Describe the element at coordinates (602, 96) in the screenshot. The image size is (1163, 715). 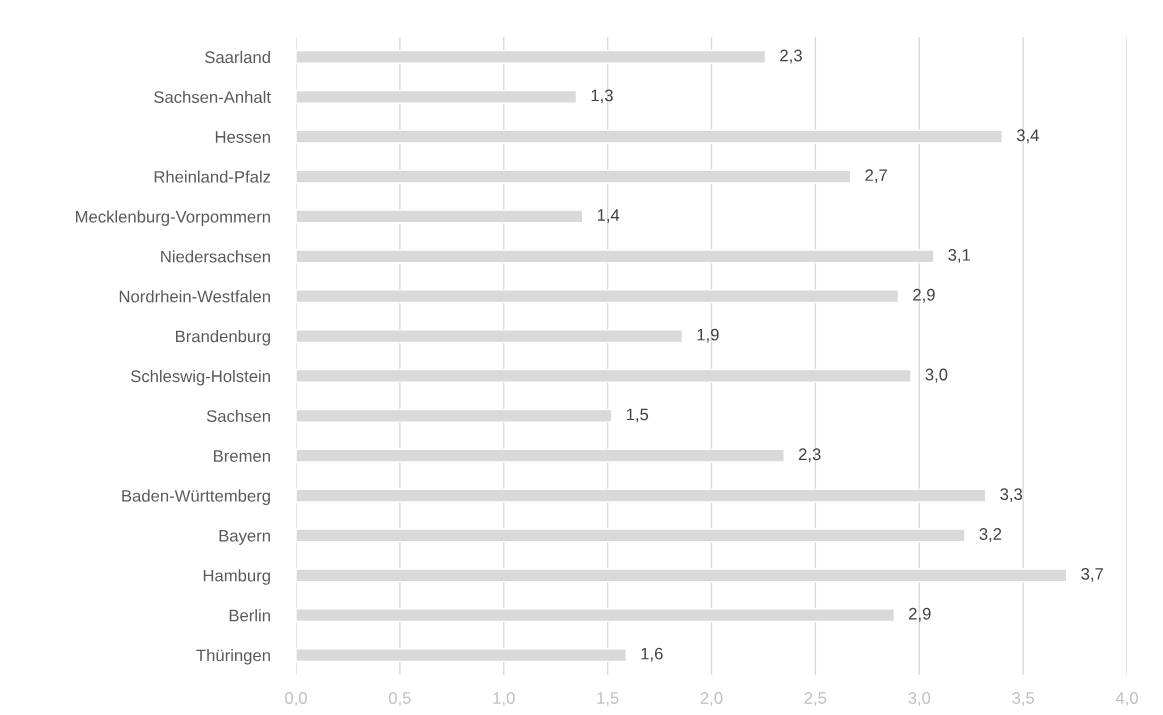
I see `data-label: 1,3` at that location.